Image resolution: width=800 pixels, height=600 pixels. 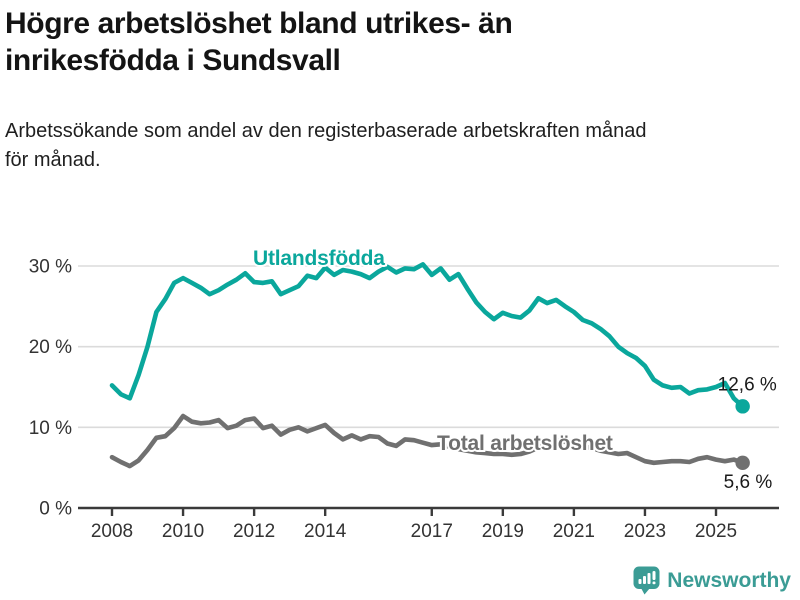 I want to click on series-utlandsfodda-end-dot, so click(x=742, y=406).